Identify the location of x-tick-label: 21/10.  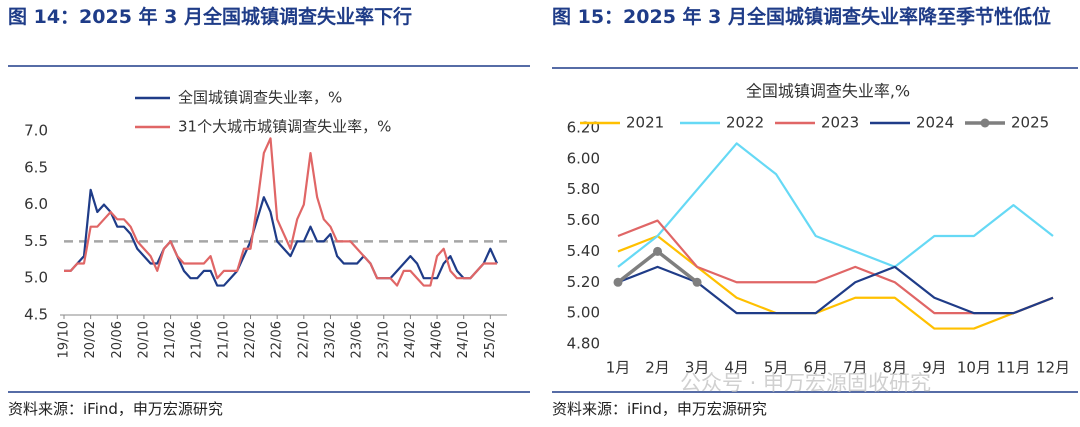
(223, 339).